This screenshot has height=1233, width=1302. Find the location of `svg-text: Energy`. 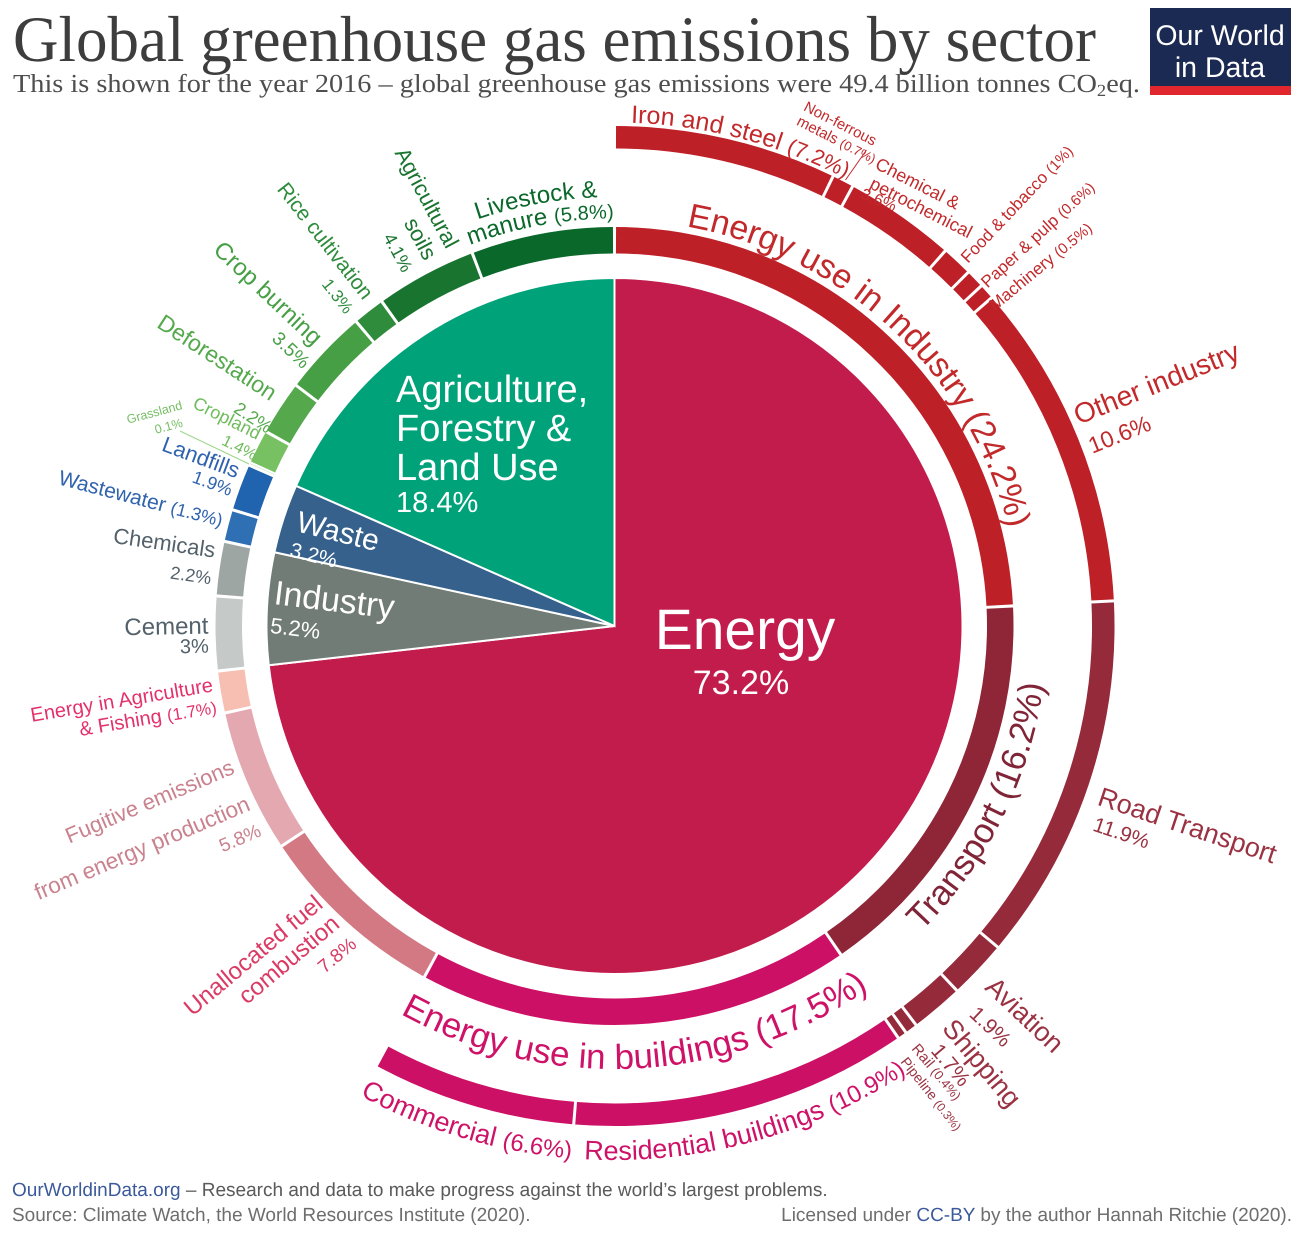

svg-text: Energy is located at coordinates (745, 630).